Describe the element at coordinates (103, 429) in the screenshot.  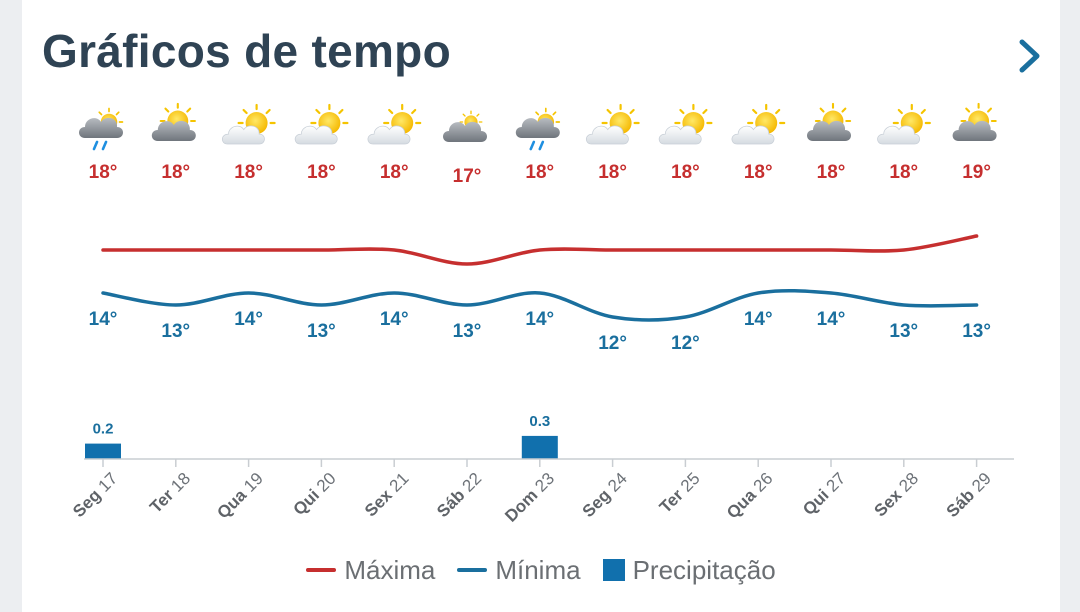
I see `precip-label: 0.2` at that location.